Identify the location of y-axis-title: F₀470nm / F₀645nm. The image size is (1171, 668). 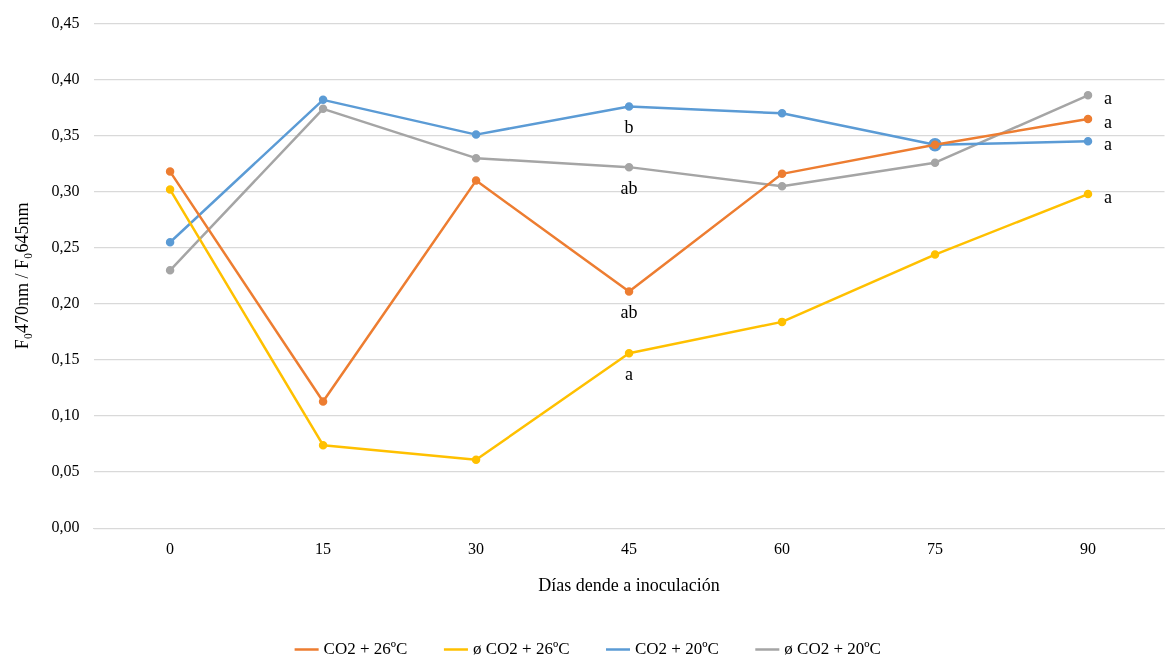
(21, 276).